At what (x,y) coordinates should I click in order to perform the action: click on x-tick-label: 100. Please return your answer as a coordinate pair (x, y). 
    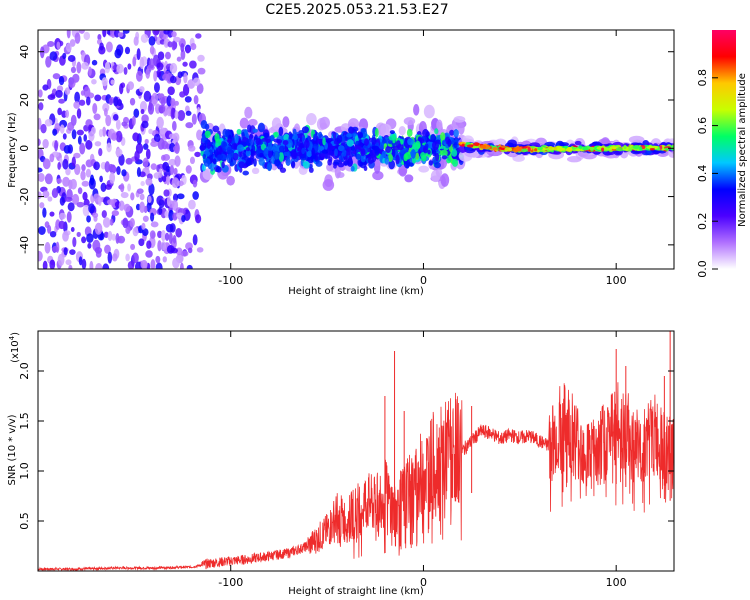
    Looking at the image, I should click on (616, 582).